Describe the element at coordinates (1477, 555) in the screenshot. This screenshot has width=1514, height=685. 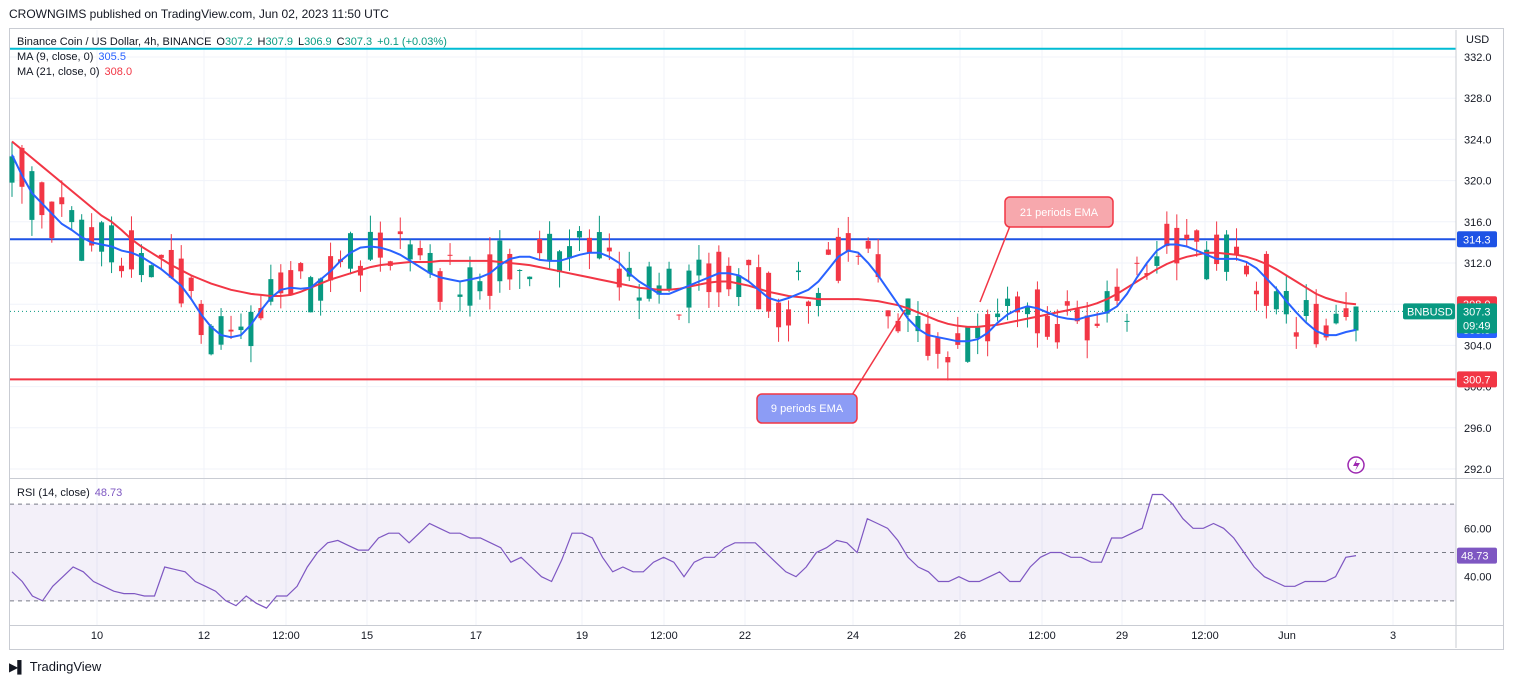
I see `rsi-value-tag: 48.73` at that location.